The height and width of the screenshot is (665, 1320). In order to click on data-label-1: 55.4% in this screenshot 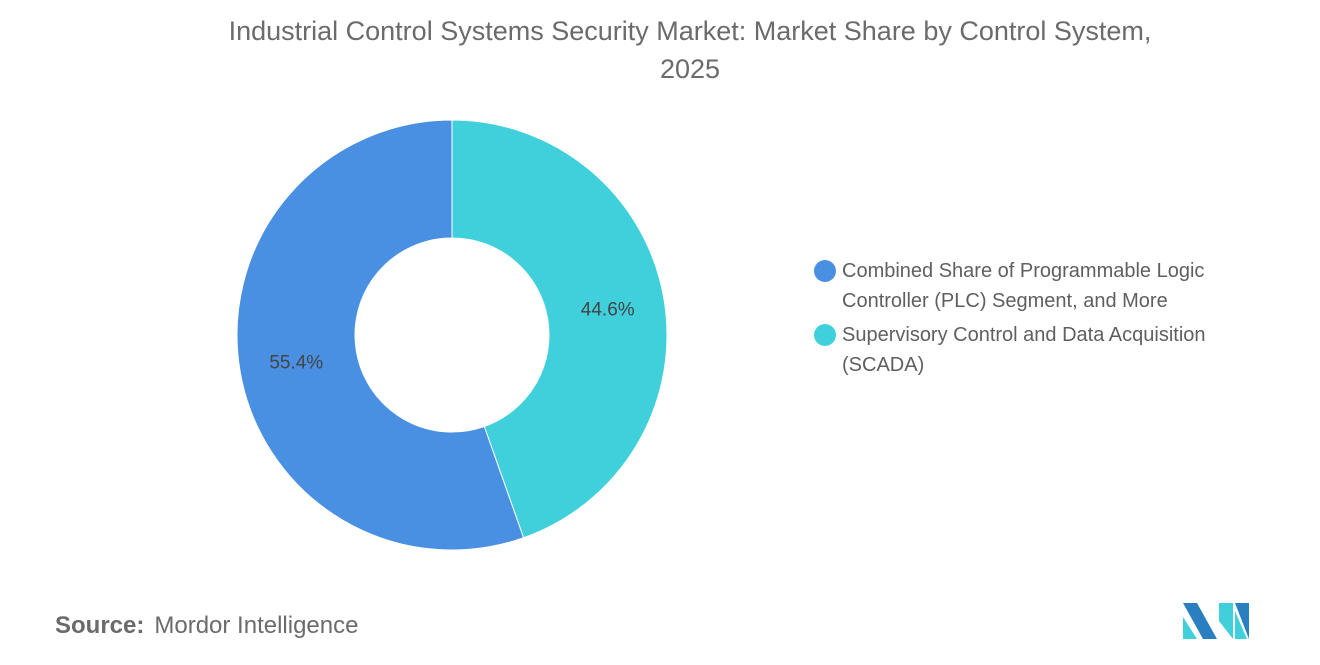, I will do `click(296, 363)`.